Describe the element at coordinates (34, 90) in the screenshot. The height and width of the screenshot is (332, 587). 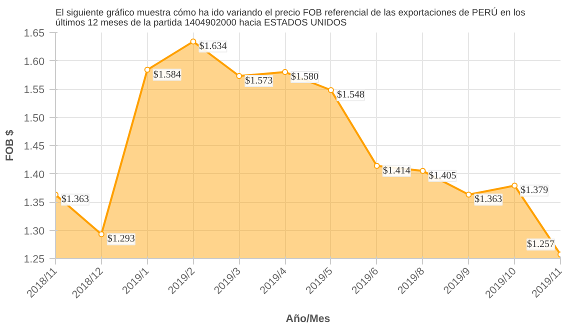
I see `y-tick-label: 1.55` at that location.